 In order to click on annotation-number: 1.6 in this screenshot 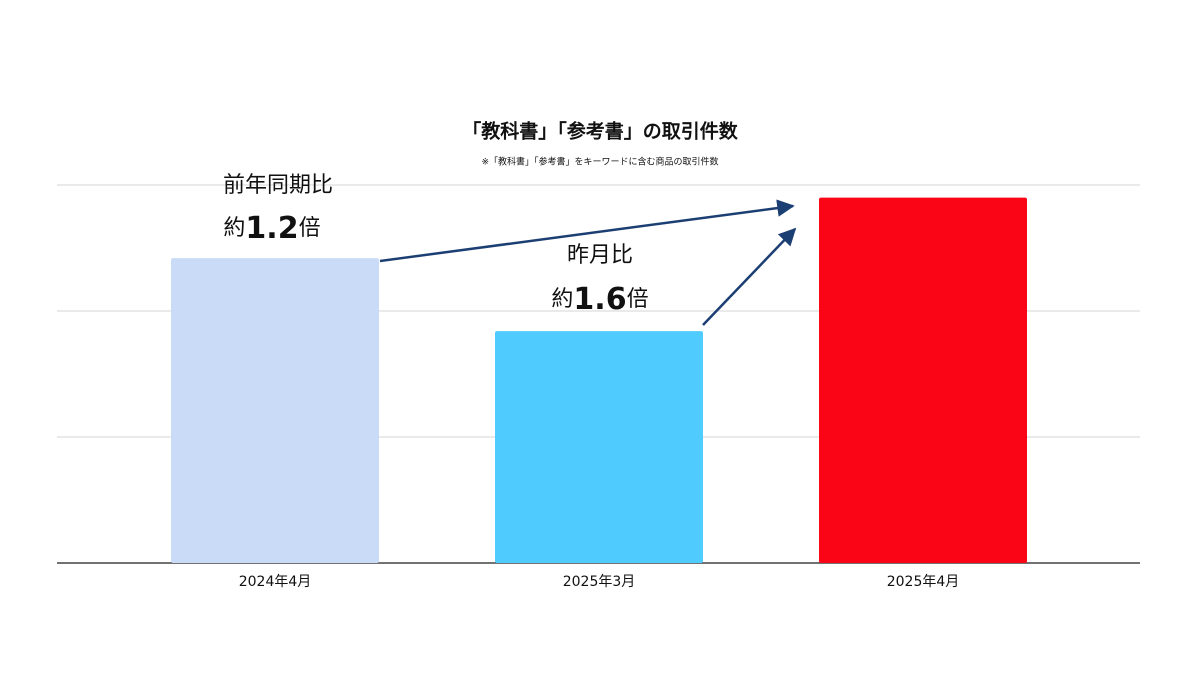, I will do `click(599, 299)`.